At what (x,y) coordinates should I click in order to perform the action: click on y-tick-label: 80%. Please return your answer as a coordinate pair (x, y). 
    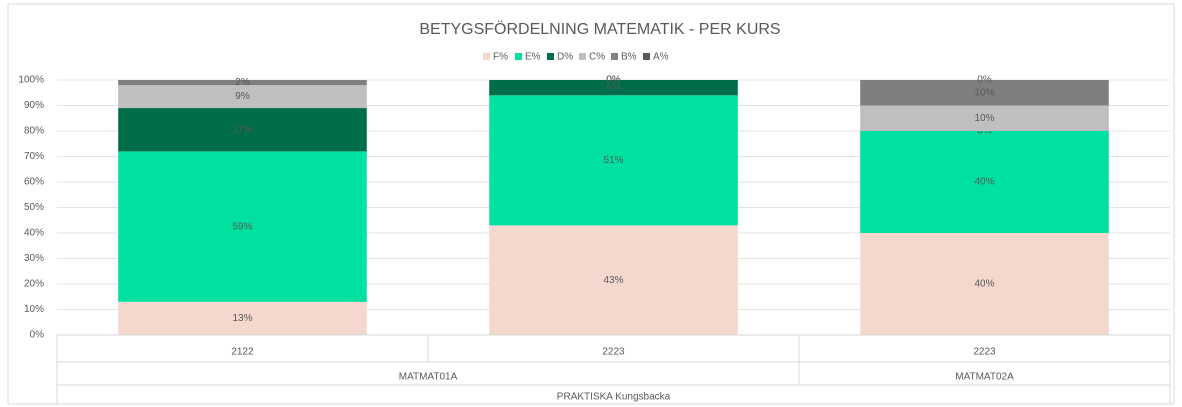
    Looking at the image, I should click on (34, 131).